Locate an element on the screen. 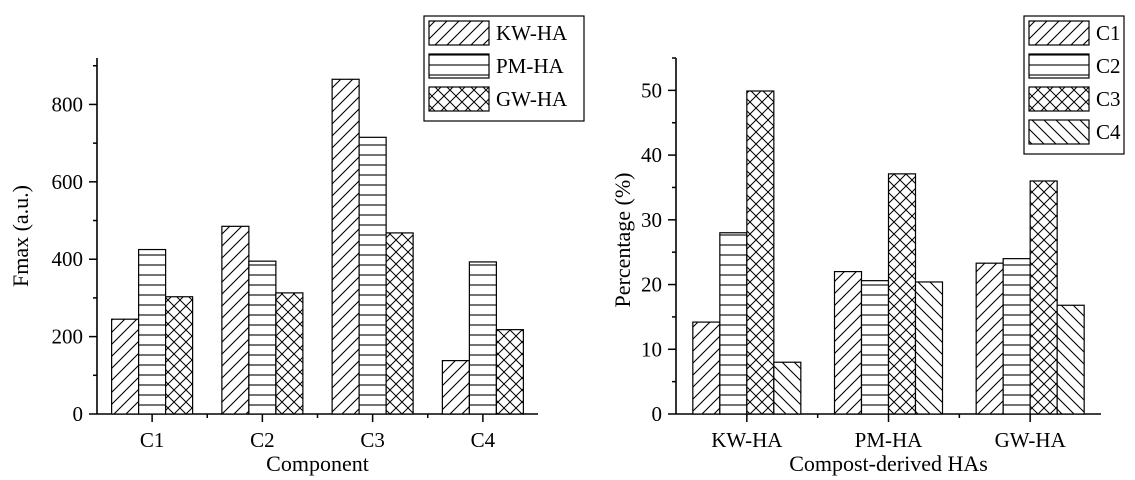 Image resolution: width=1135 pixels, height=480 pixels. legend-label: KW-HA is located at coordinates (532, 33).